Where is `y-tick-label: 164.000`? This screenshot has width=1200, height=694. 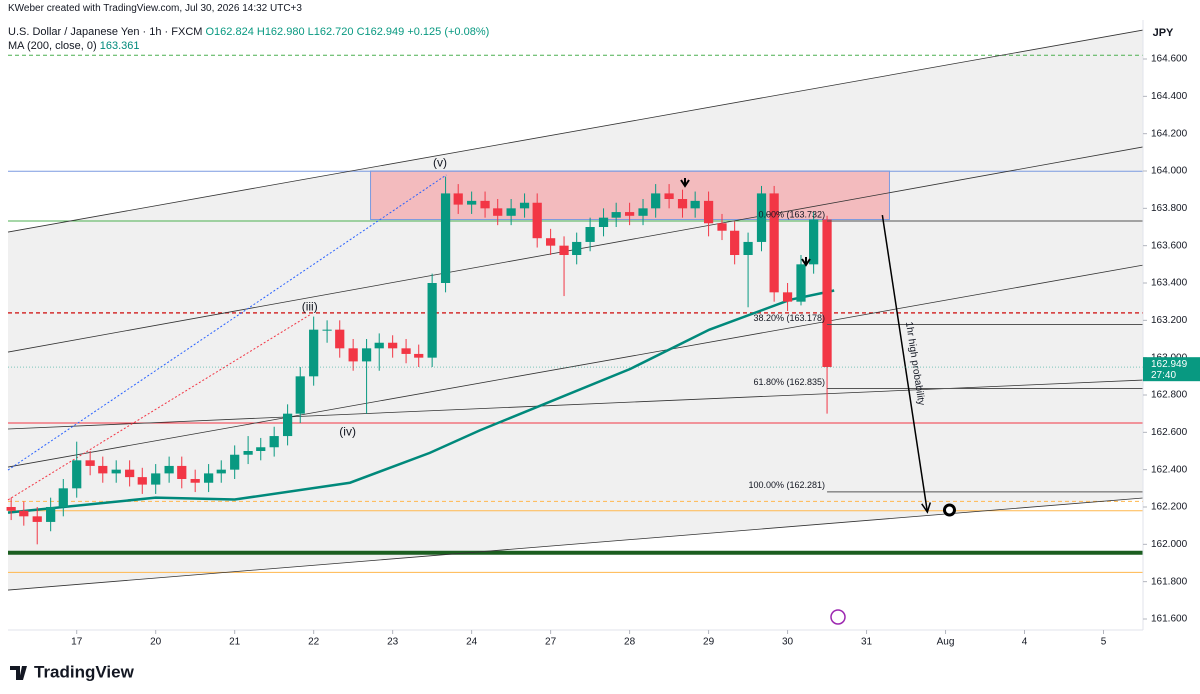 y-tick-label: 164.000 is located at coordinates (1169, 171).